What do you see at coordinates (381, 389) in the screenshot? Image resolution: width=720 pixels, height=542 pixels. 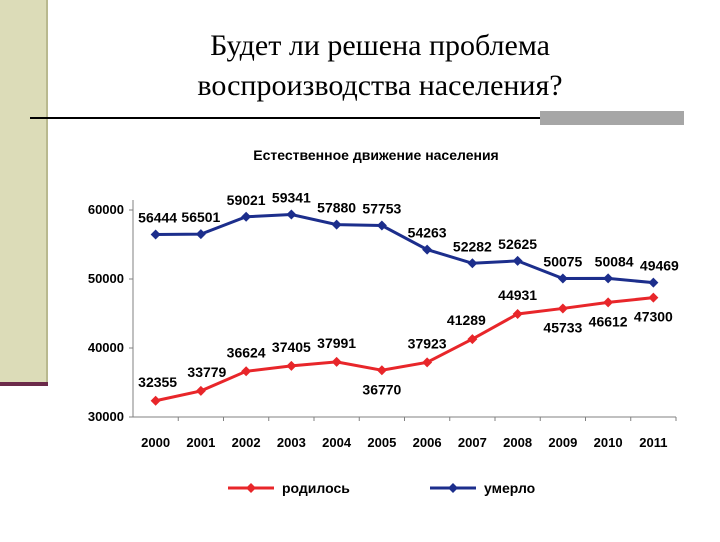 I see `data-label: 36770` at bounding box center [381, 389].